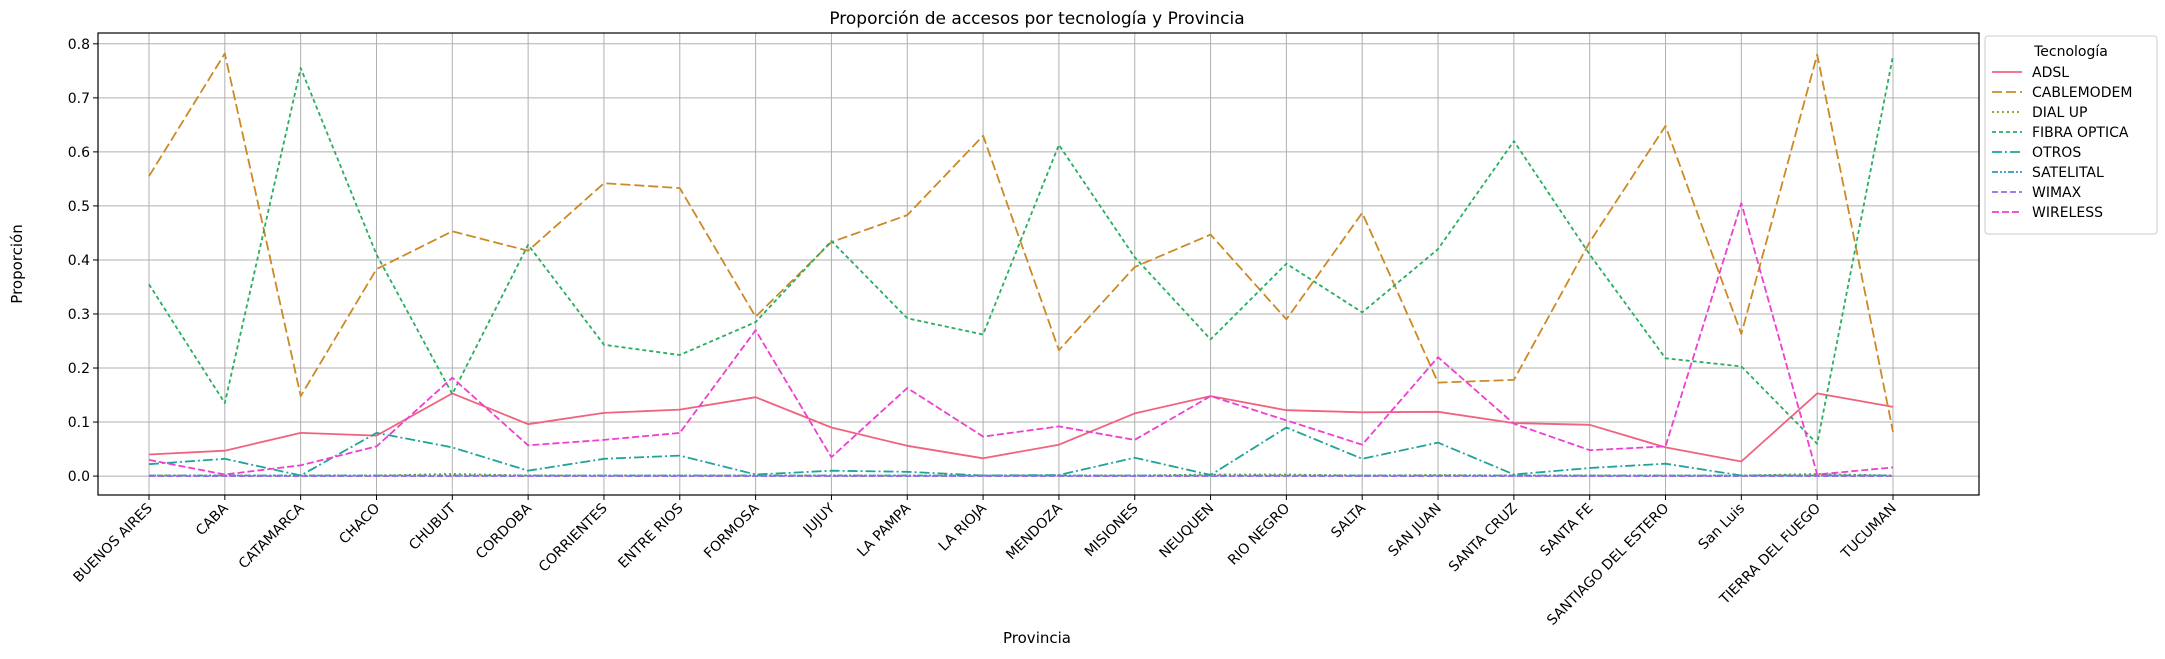 The width and height of the screenshot is (2165, 659). What do you see at coordinates (79, 261) in the screenshot?
I see `y-tick-label: 0.4` at bounding box center [79, 261].